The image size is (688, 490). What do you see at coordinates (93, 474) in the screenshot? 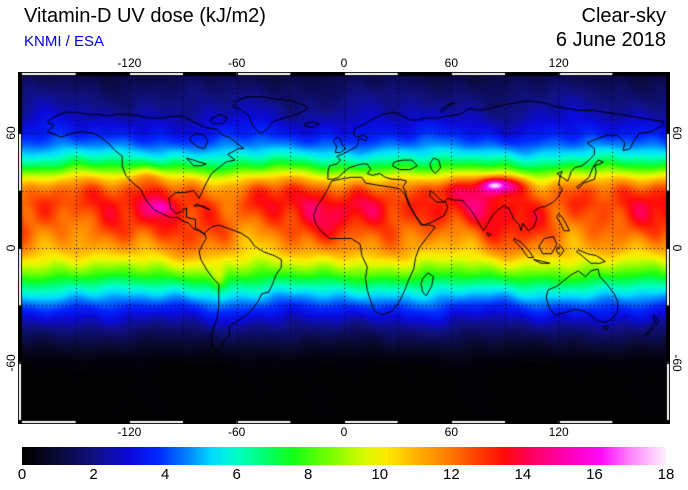
I see `colorbar-tick-label: 2` at bounding box center [93, 474].